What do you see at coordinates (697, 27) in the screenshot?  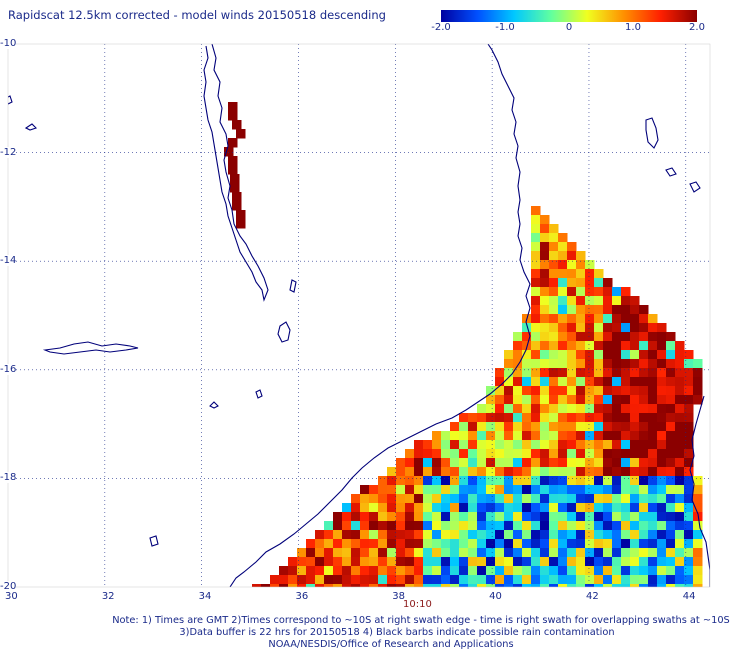 I see `colorbar-tick-label: 2.0` at bounding box center [697, 27].